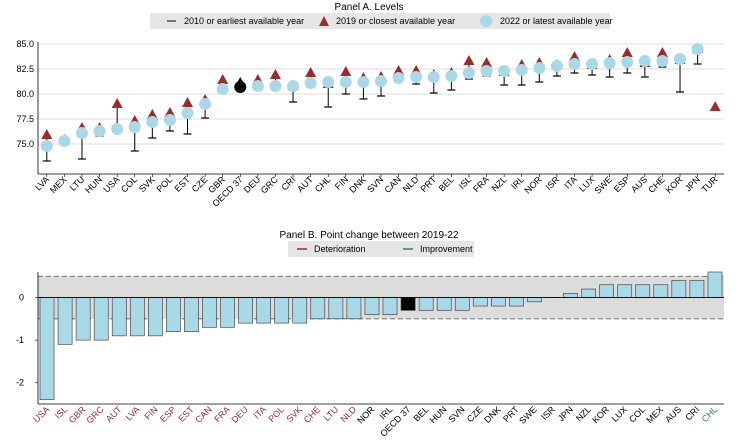  What do you see at coordinates (165, 184) in the screenshot?
I see `panel-a-category-label: POL` at bounding box center [165, 184].